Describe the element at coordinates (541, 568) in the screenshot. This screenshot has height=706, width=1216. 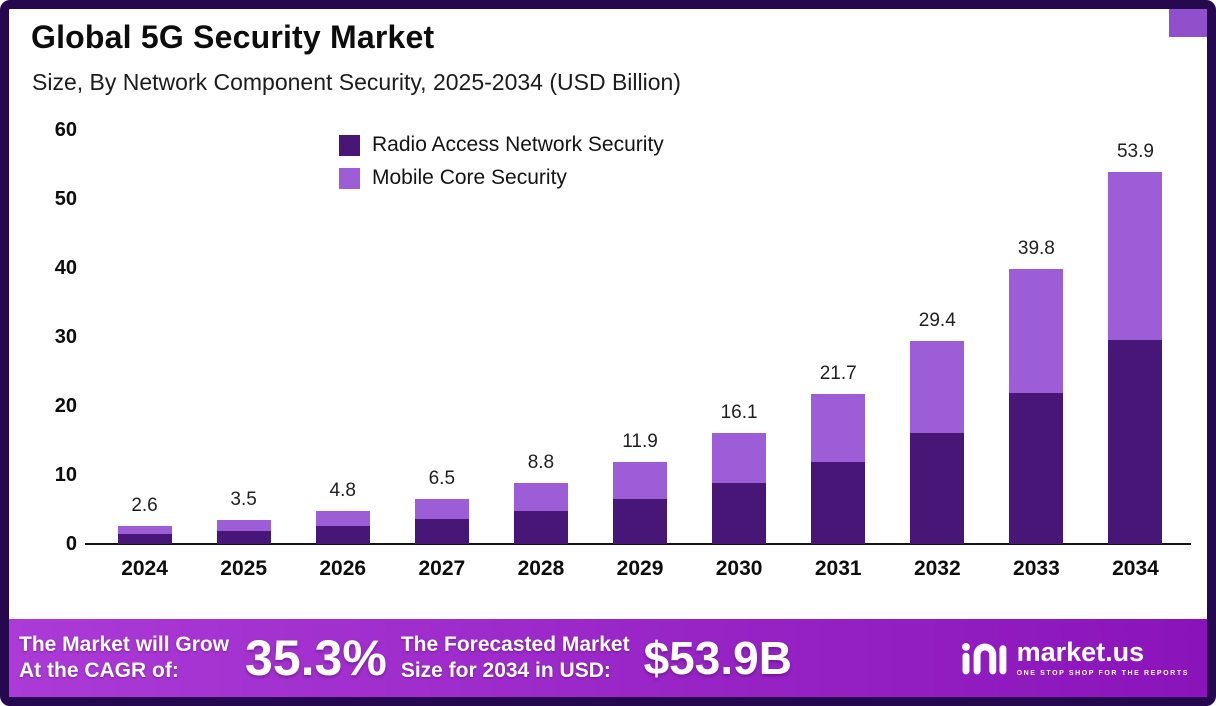
I see `x-tick-label: 2028` at that location.